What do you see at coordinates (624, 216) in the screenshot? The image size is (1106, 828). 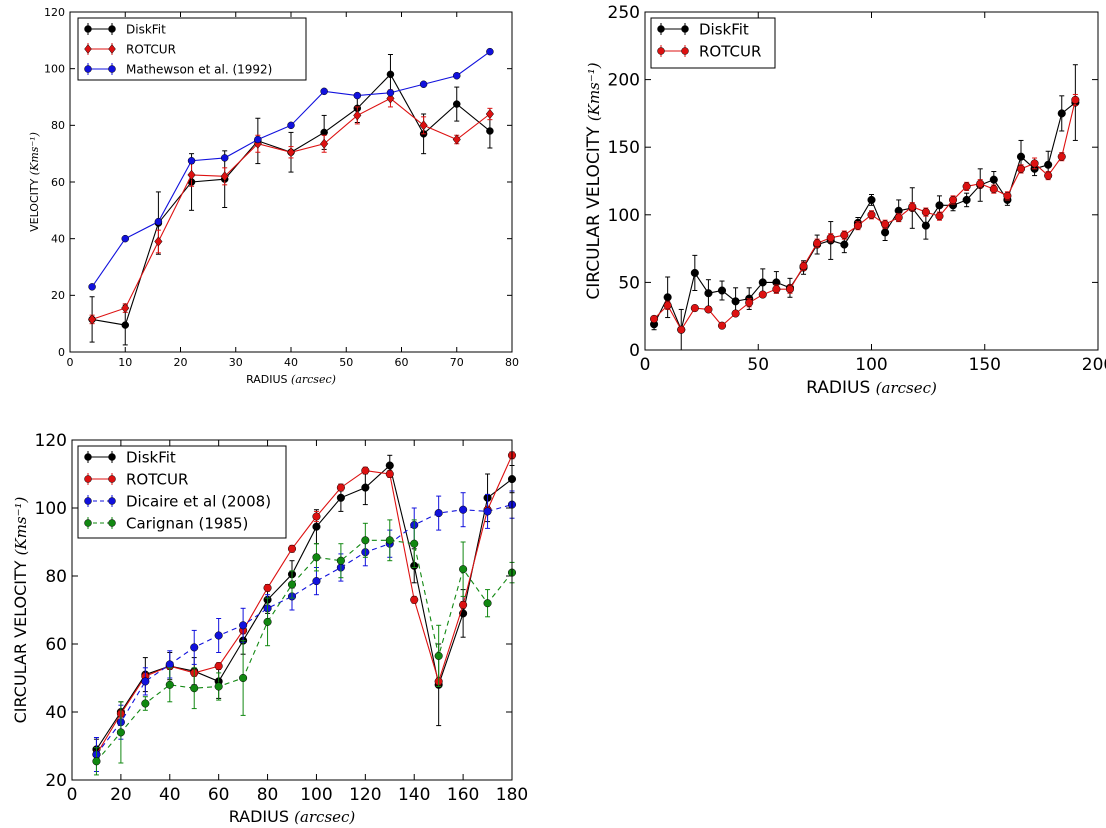 I see `y-tick-label: 100` at bounding box center [624, 216].